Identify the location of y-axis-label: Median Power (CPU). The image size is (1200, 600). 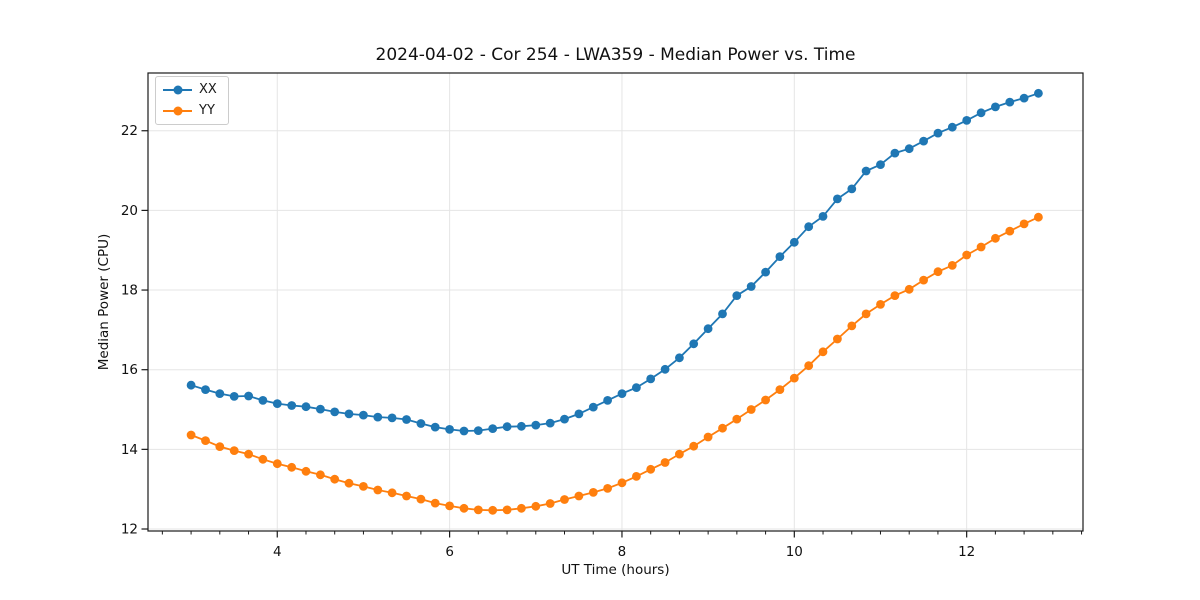
(104, 302).